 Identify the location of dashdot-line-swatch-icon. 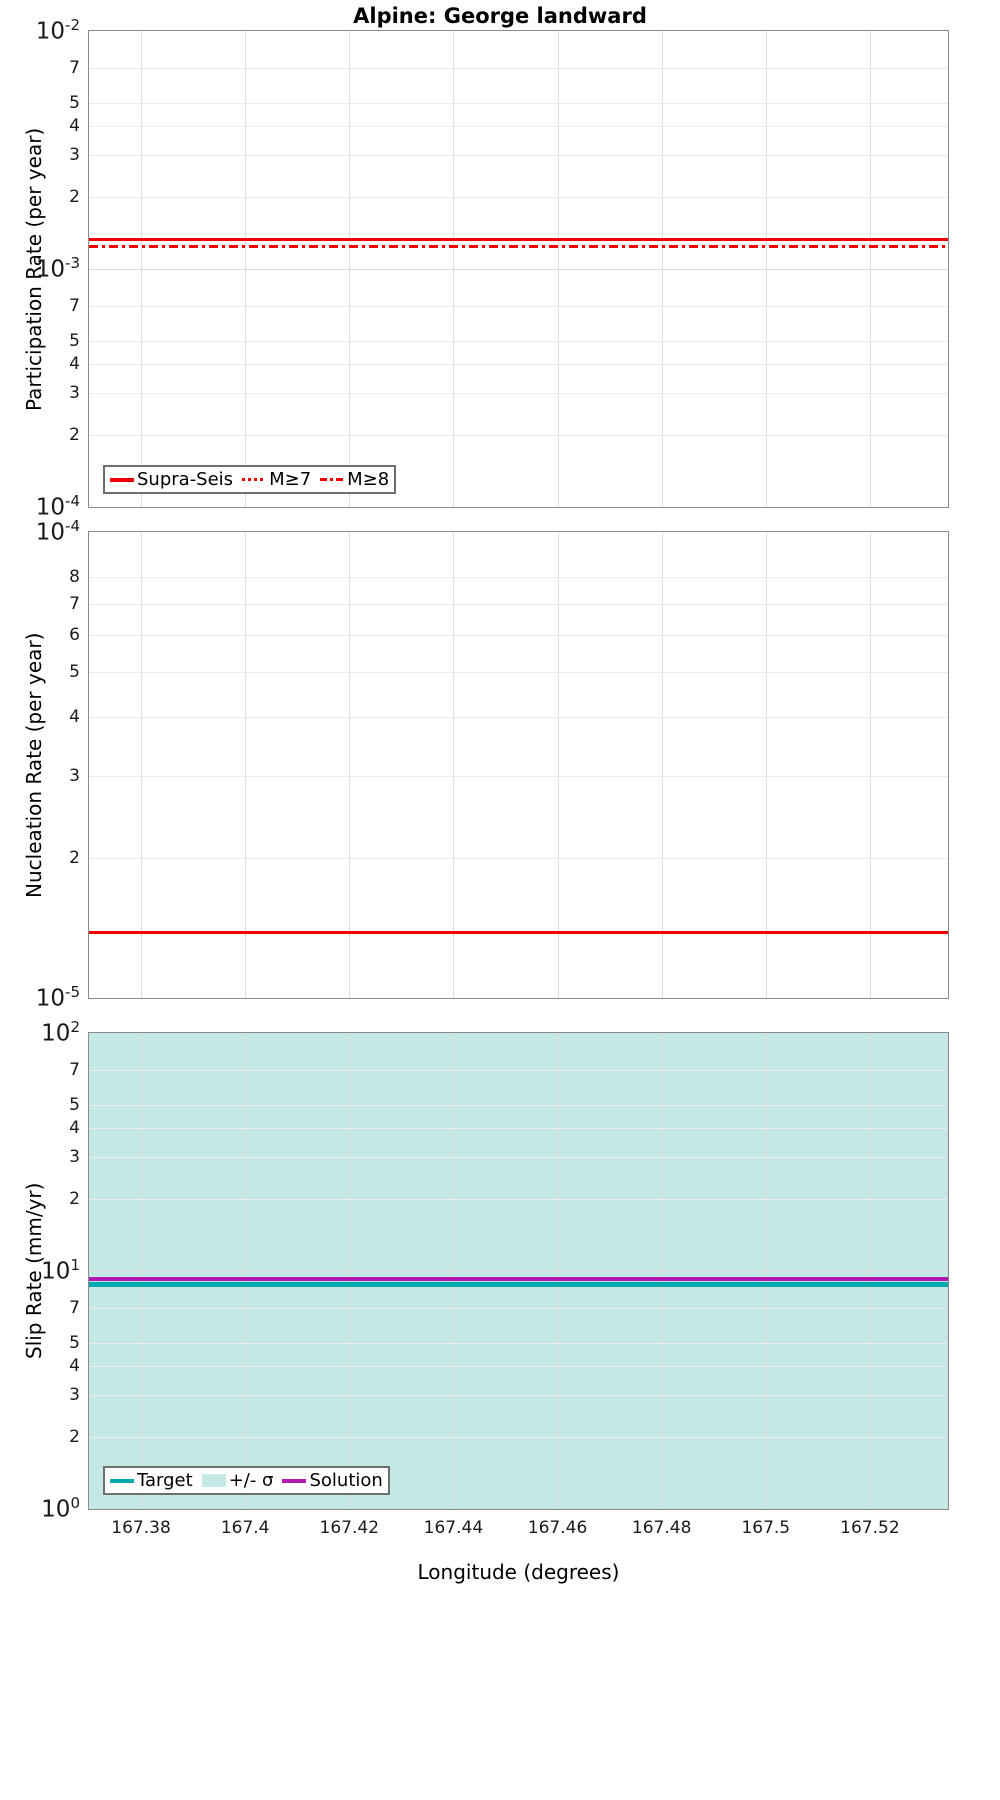
(332, 479).